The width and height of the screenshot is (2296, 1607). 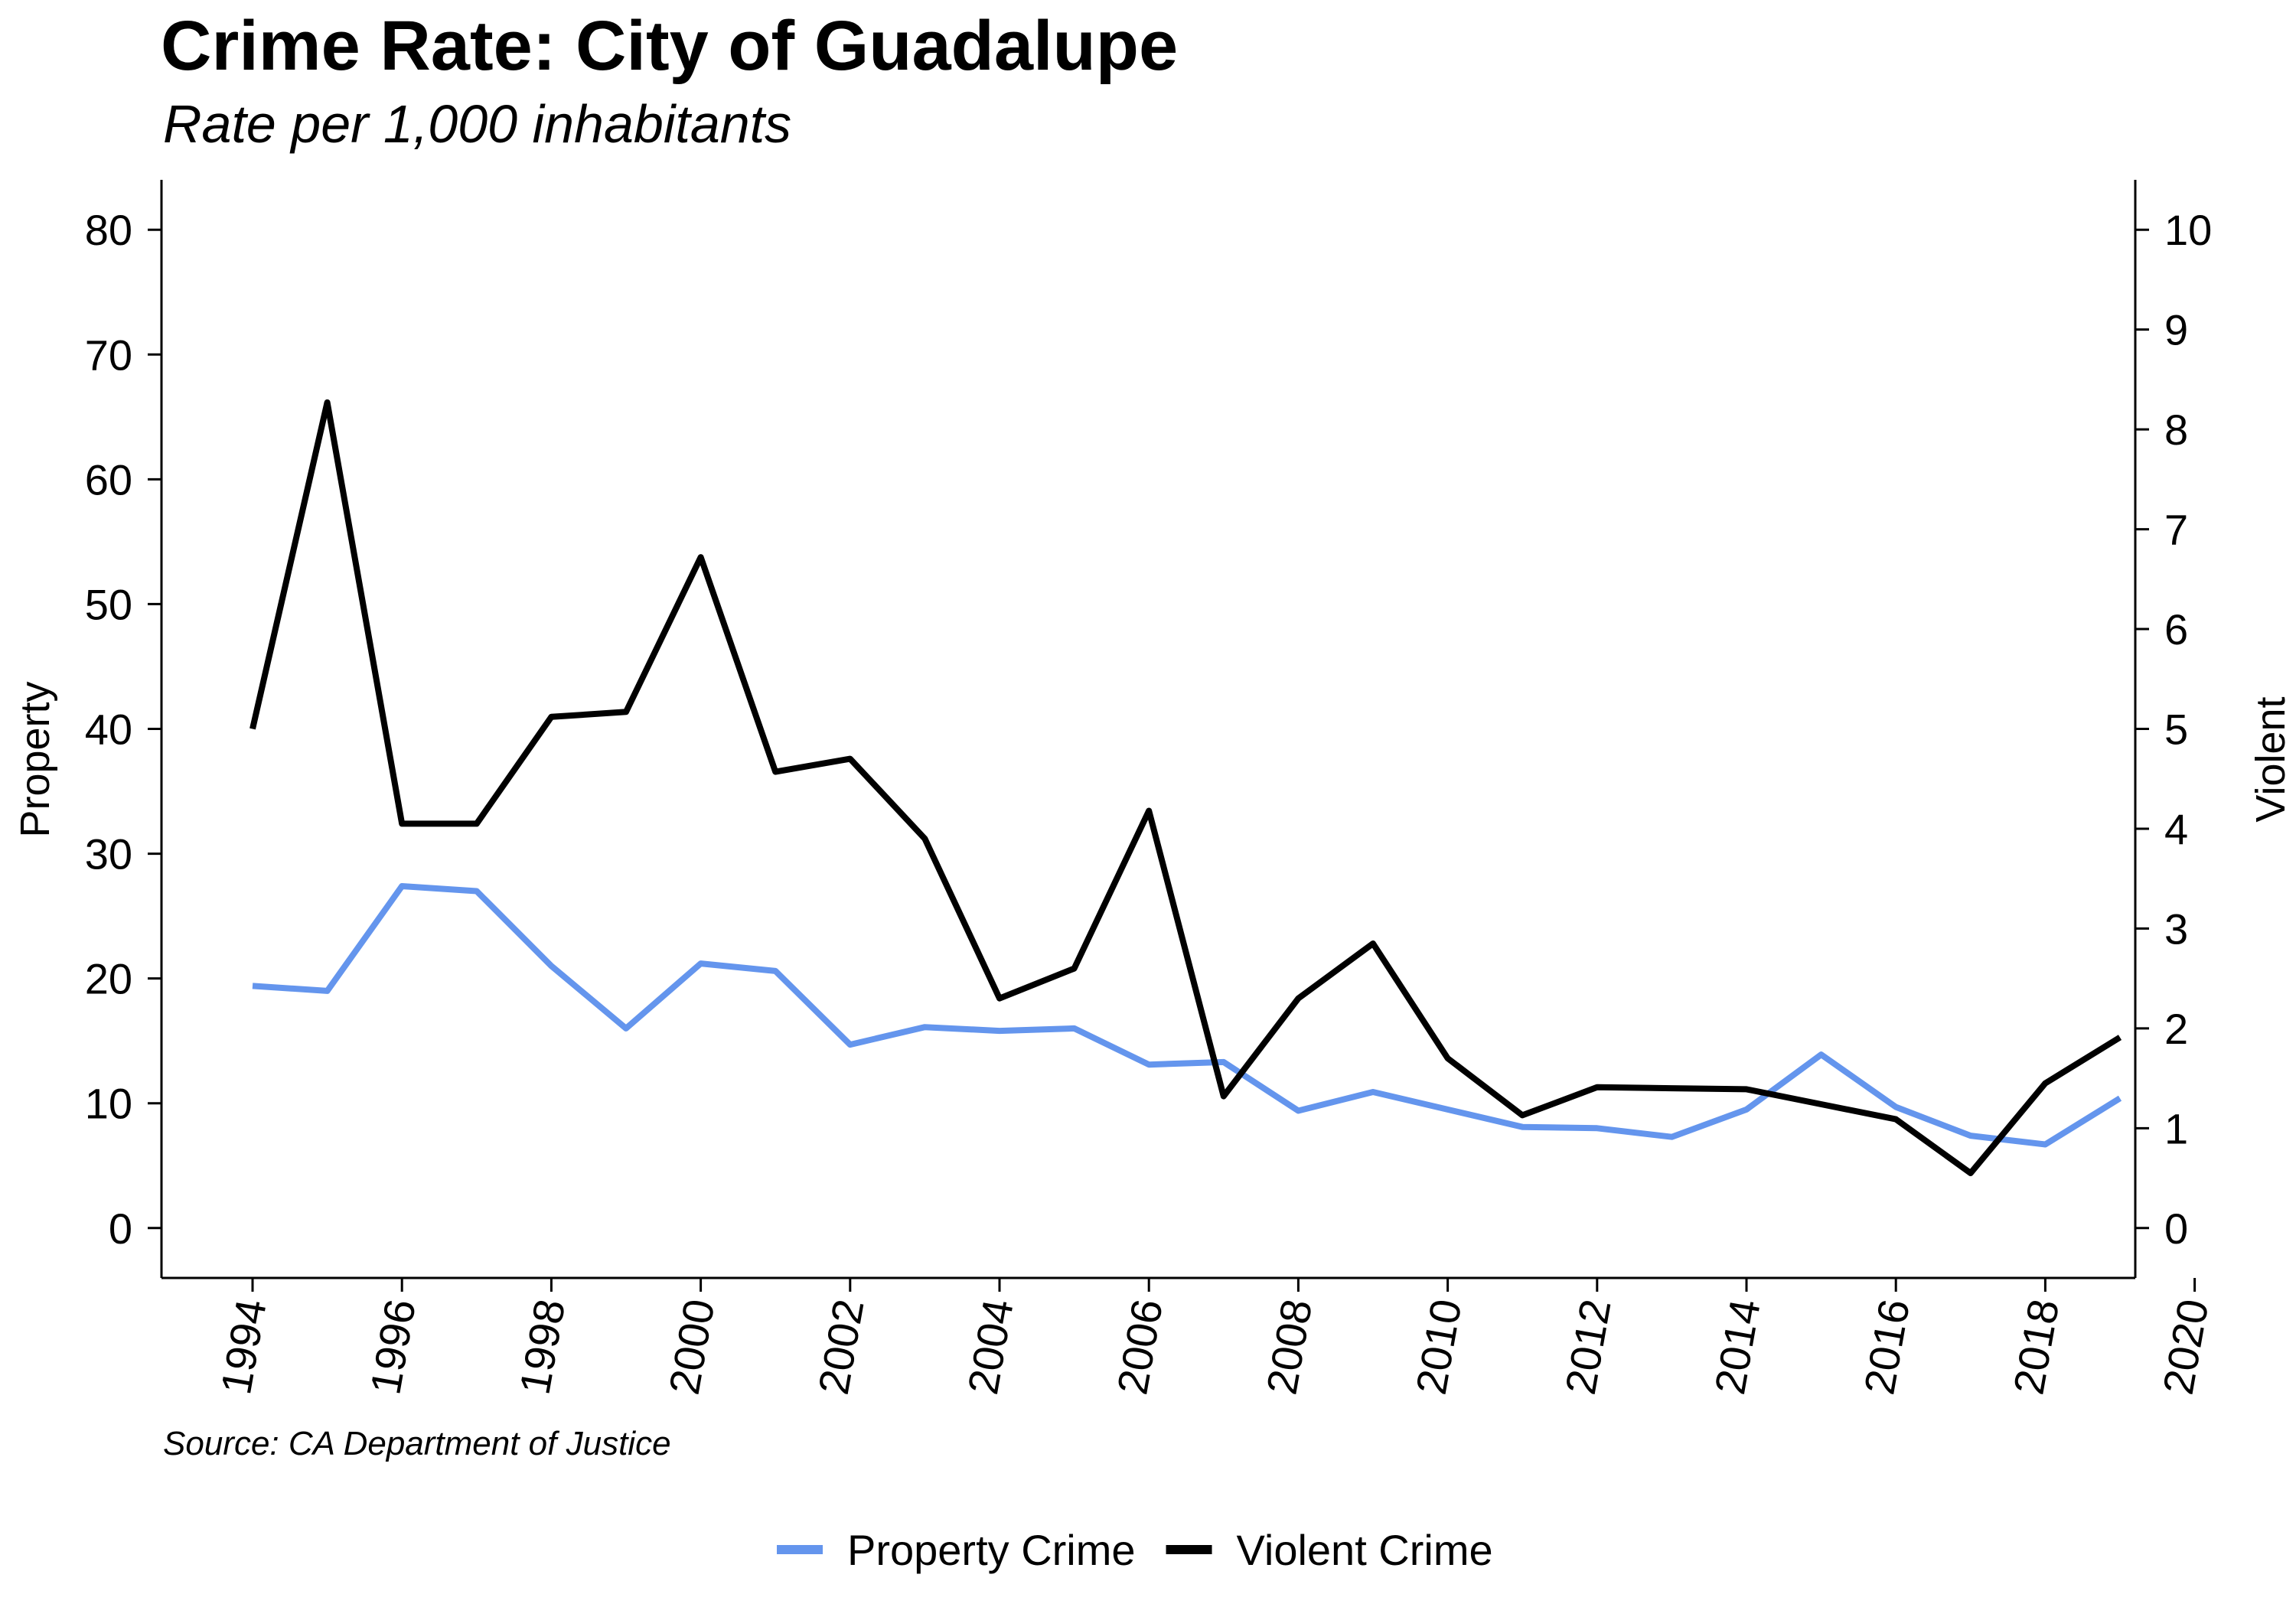 What do you see at coordinates (108, 854) in the screenshot?
I see `y-tick-label-left: 30` at bounding box center [108, 854].